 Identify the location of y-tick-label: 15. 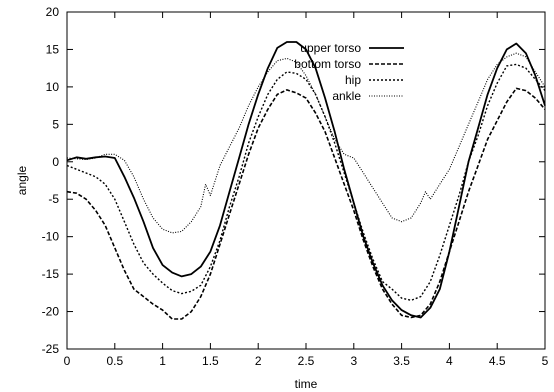
(53, 49).